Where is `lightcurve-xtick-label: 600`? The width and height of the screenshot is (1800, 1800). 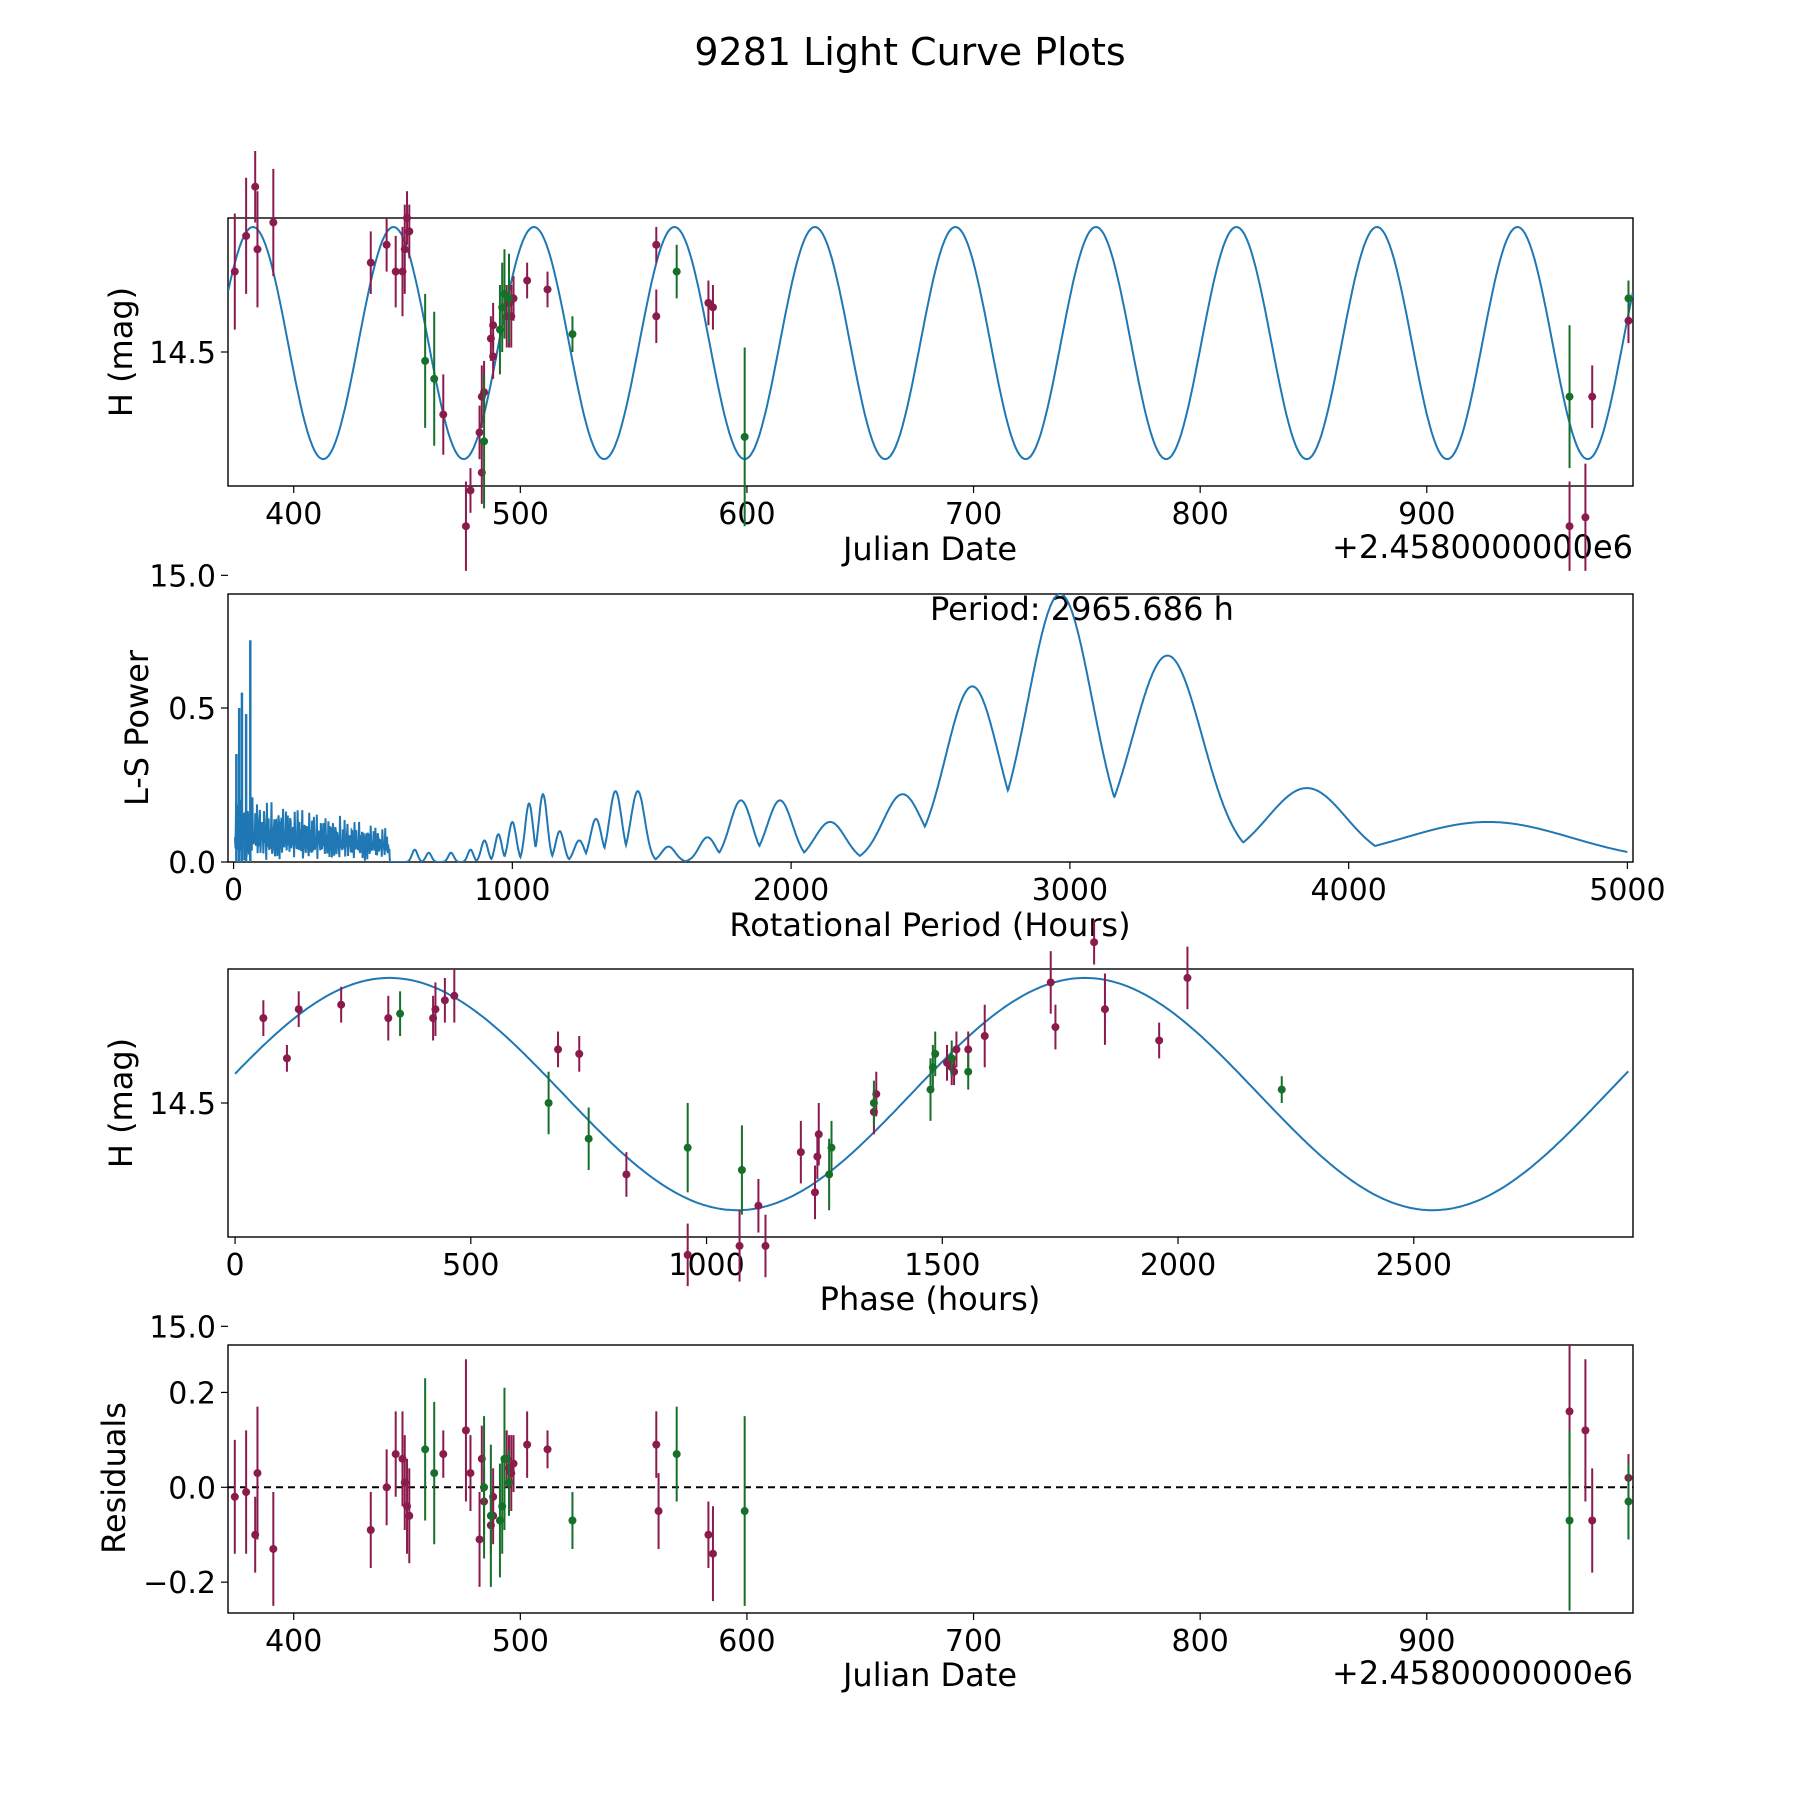 lightcurve-xtick-label: 600 is located at coordinates (746, 514).